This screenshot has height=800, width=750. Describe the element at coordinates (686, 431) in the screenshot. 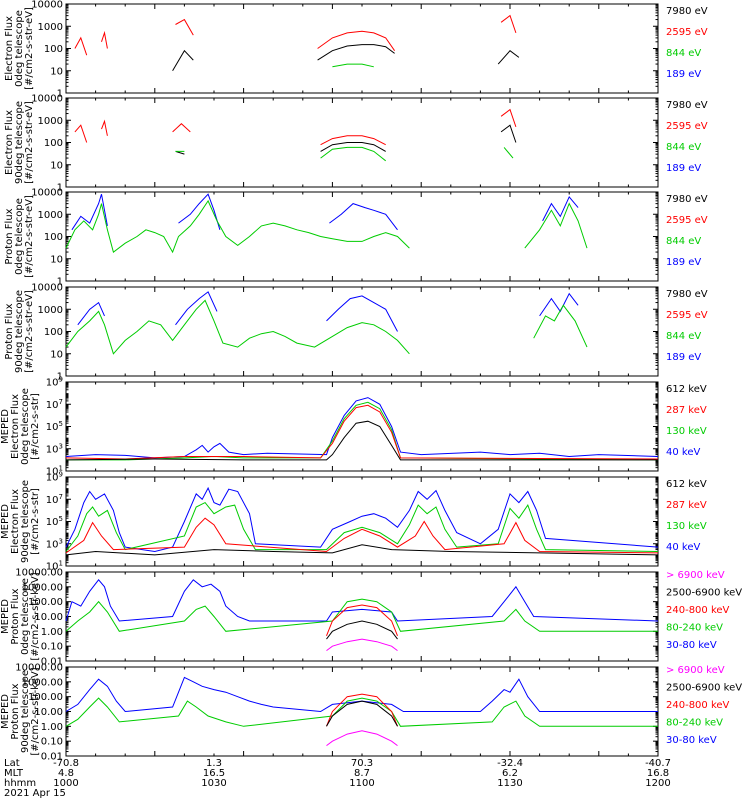

I see `legend-entry: 130 keV` at that location.